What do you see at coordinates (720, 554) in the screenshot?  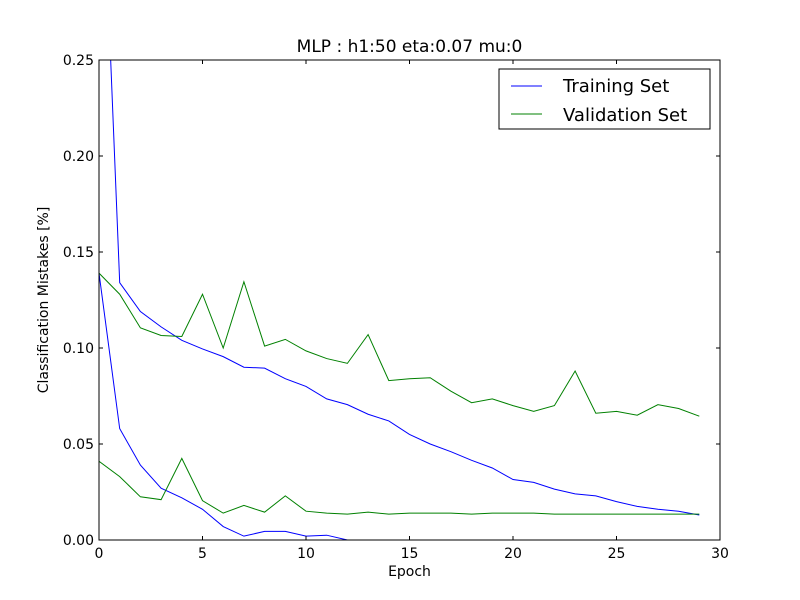 I see `x-tick-label: 30` at bounding box center [720, 554].